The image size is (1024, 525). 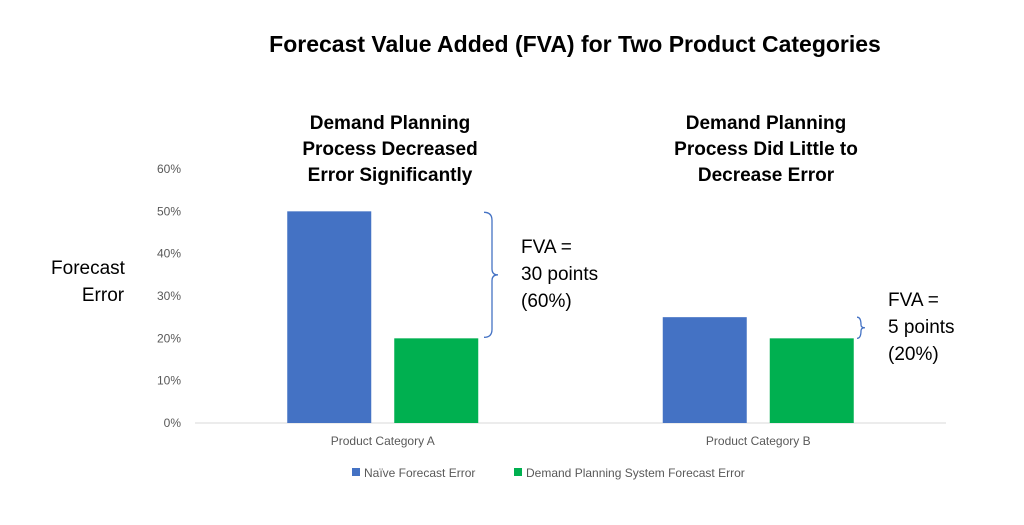 I want to click on y-axis-label-line1: Forecast, so click(x=88, y=268).